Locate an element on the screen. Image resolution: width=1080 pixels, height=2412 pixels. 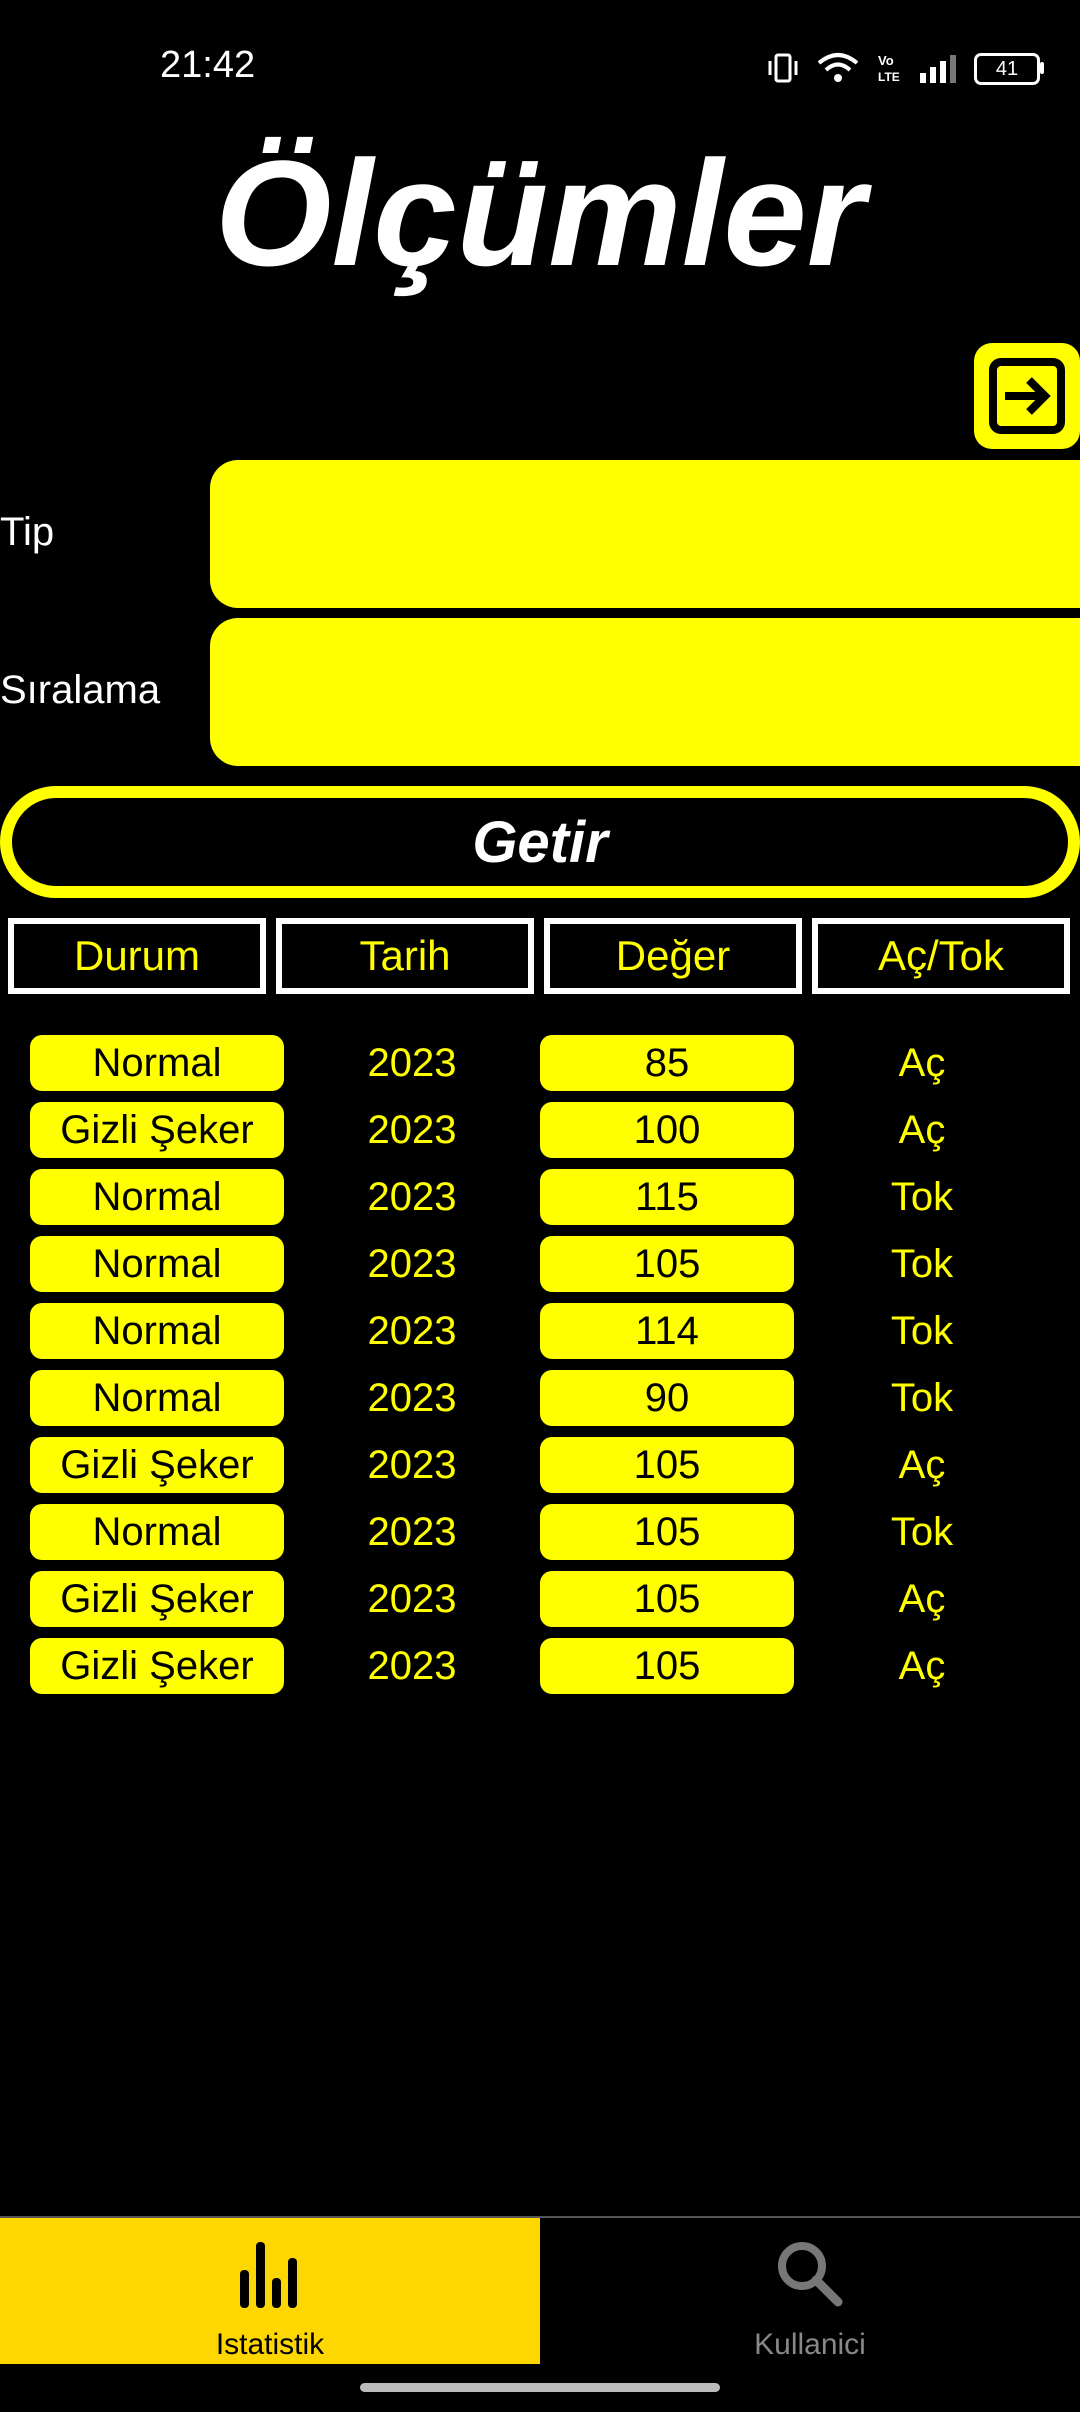
exit-icon is located at coordinates (1027, 396).